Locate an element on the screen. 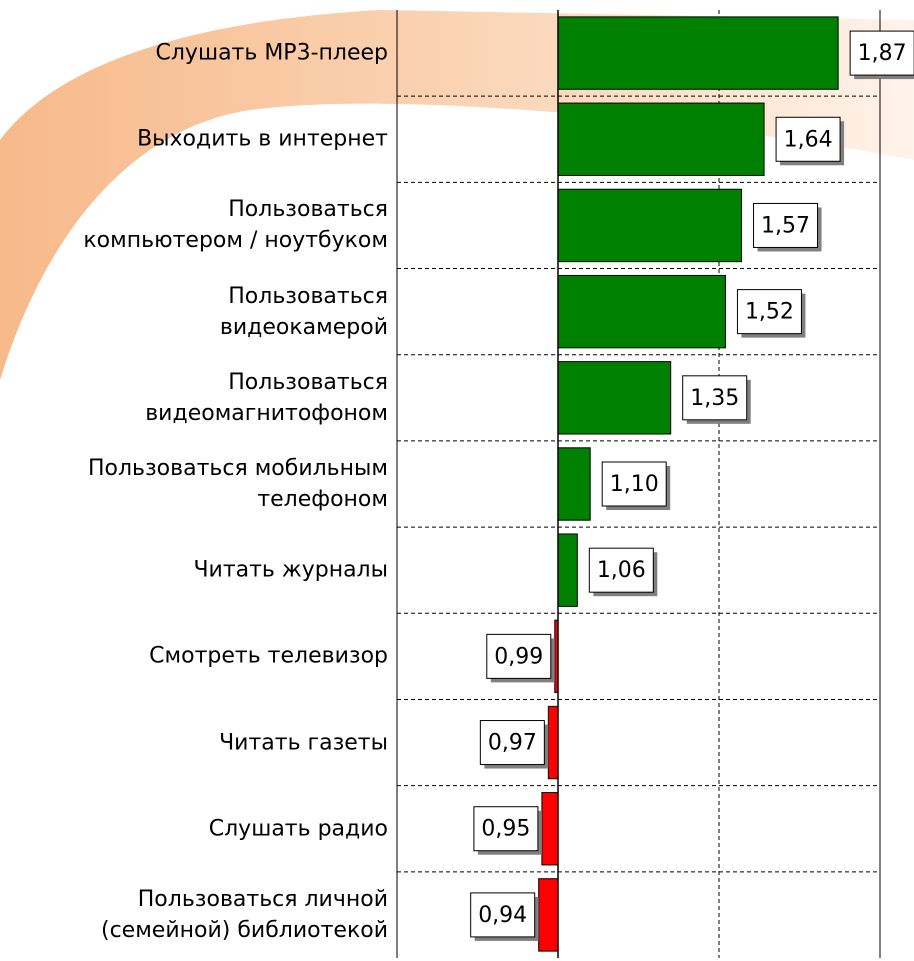 The height and width of the screenshot is (961, 914). value-label: 1,10 is located at coordinates (634, 484).